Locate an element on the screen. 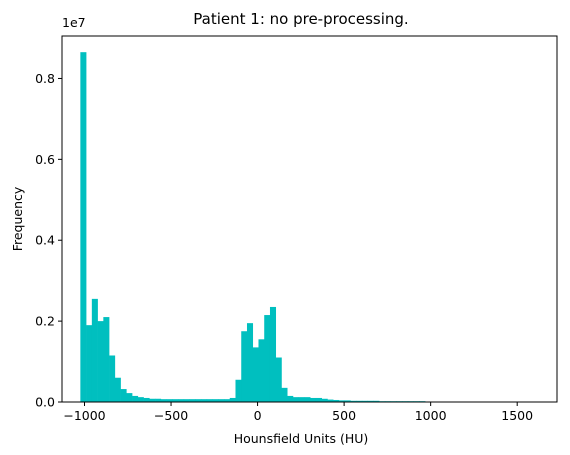 This screenshot has width=570, height=455. y-axis-label: Frequency is located at coordinates (17, 218).